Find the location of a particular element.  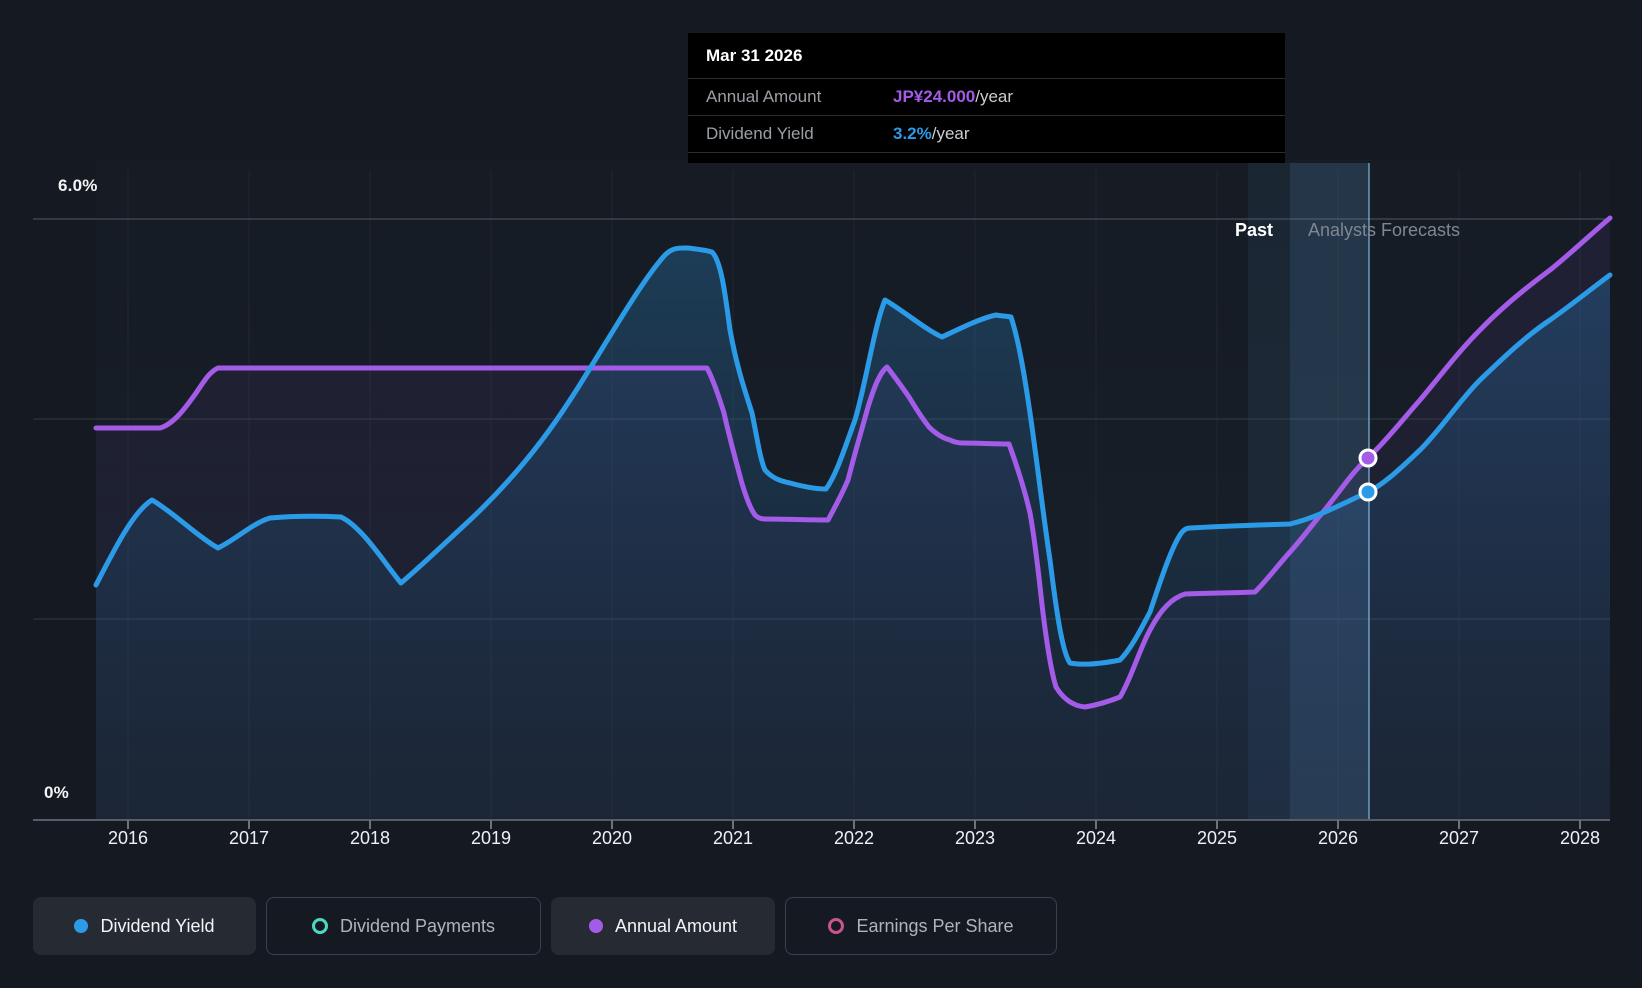

legend-item-earnings-per-share: Earnings Per Share is located at coordinates (921, 926).